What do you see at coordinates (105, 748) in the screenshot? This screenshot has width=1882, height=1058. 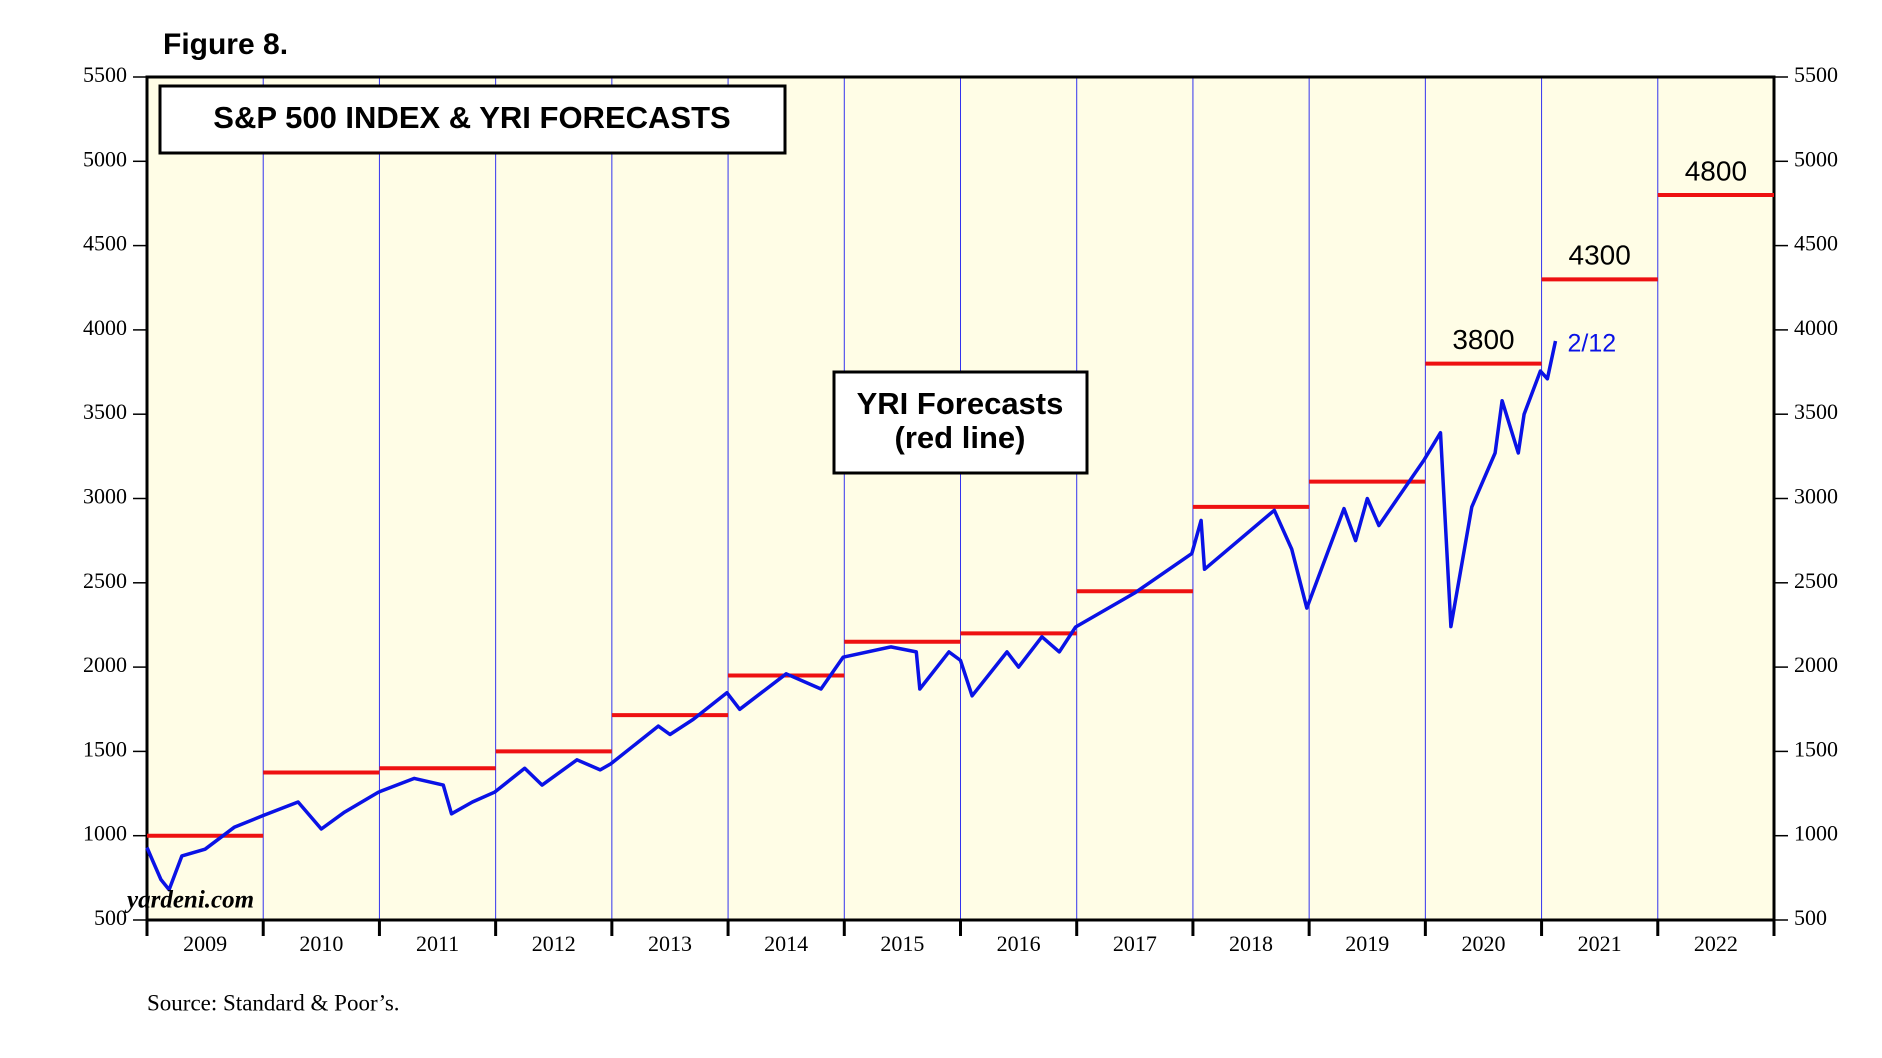 I see `y-tick-label: 1500` at bounding box center [105, 748].